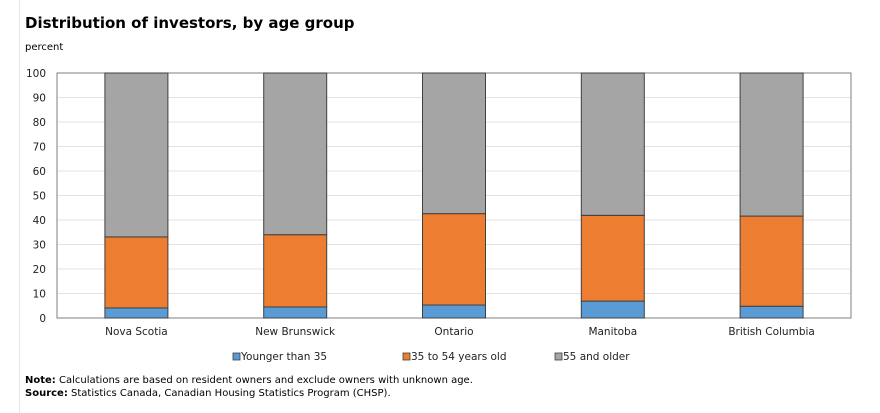 This screenshot has height=413, width=880. I want to click on x-tick-label: British Columbia, so click(771, 332).